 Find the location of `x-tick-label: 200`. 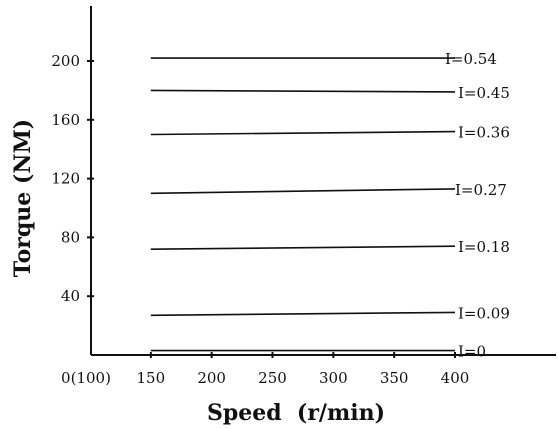

x-tick-label: 200 is located at coordinates (211, 378).